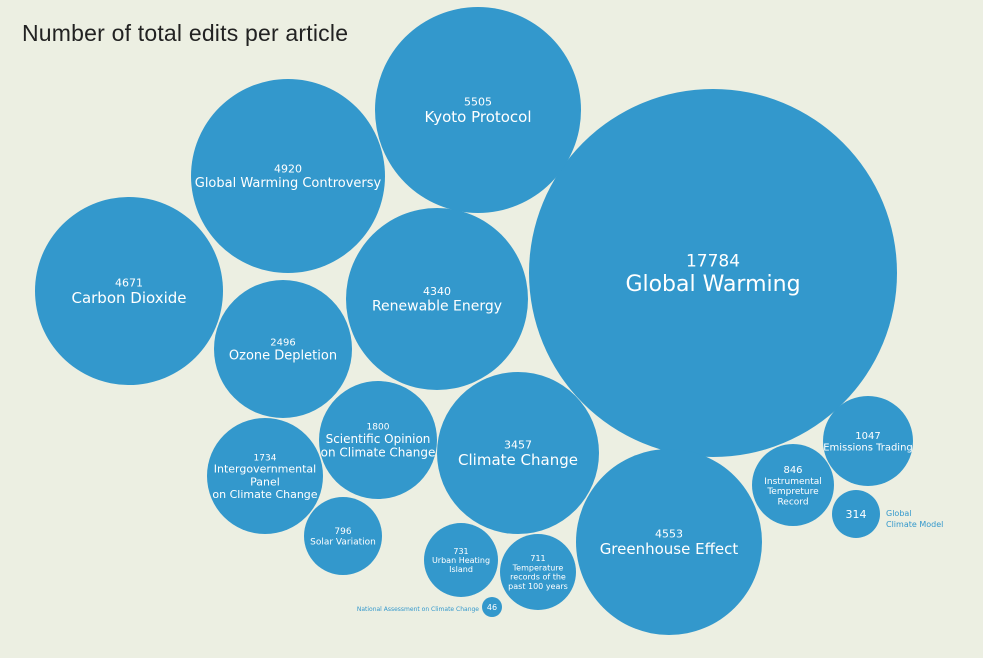 The height and width of the screenshot is (658, 983). What do you see at coordinates (518, 445) in the screenshot?
I see `bubble-value: 3457` at bounding box center [518, 445].